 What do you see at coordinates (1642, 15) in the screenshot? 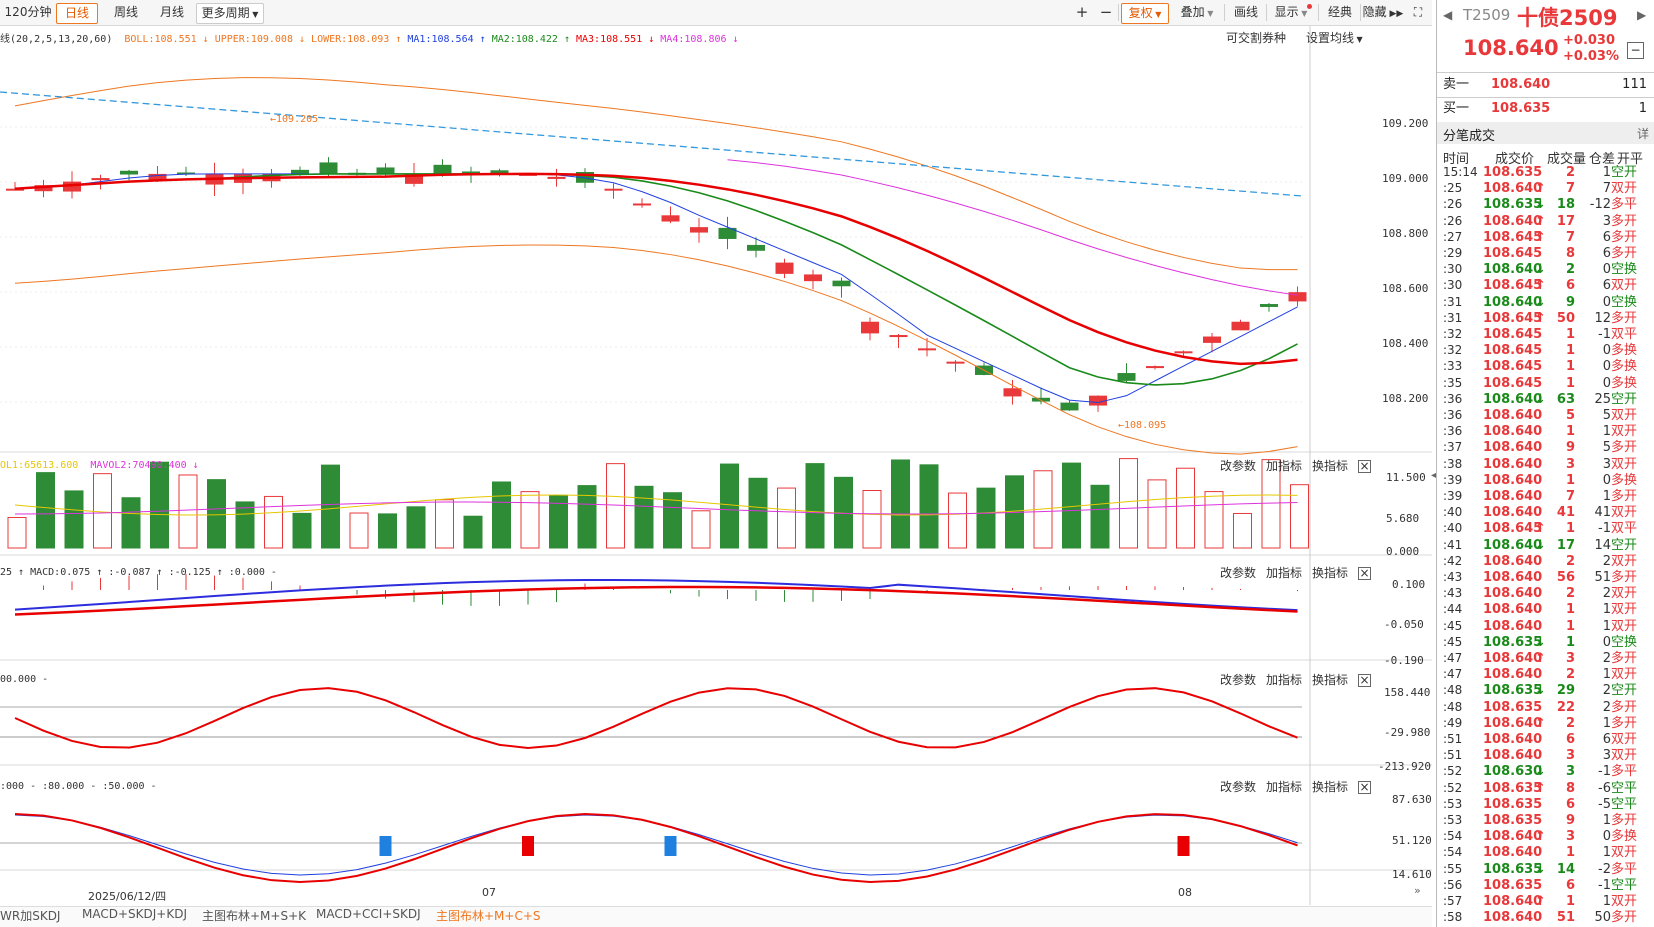
I see `next-contract-icon: ▶` at bounding box center [1642, 15].